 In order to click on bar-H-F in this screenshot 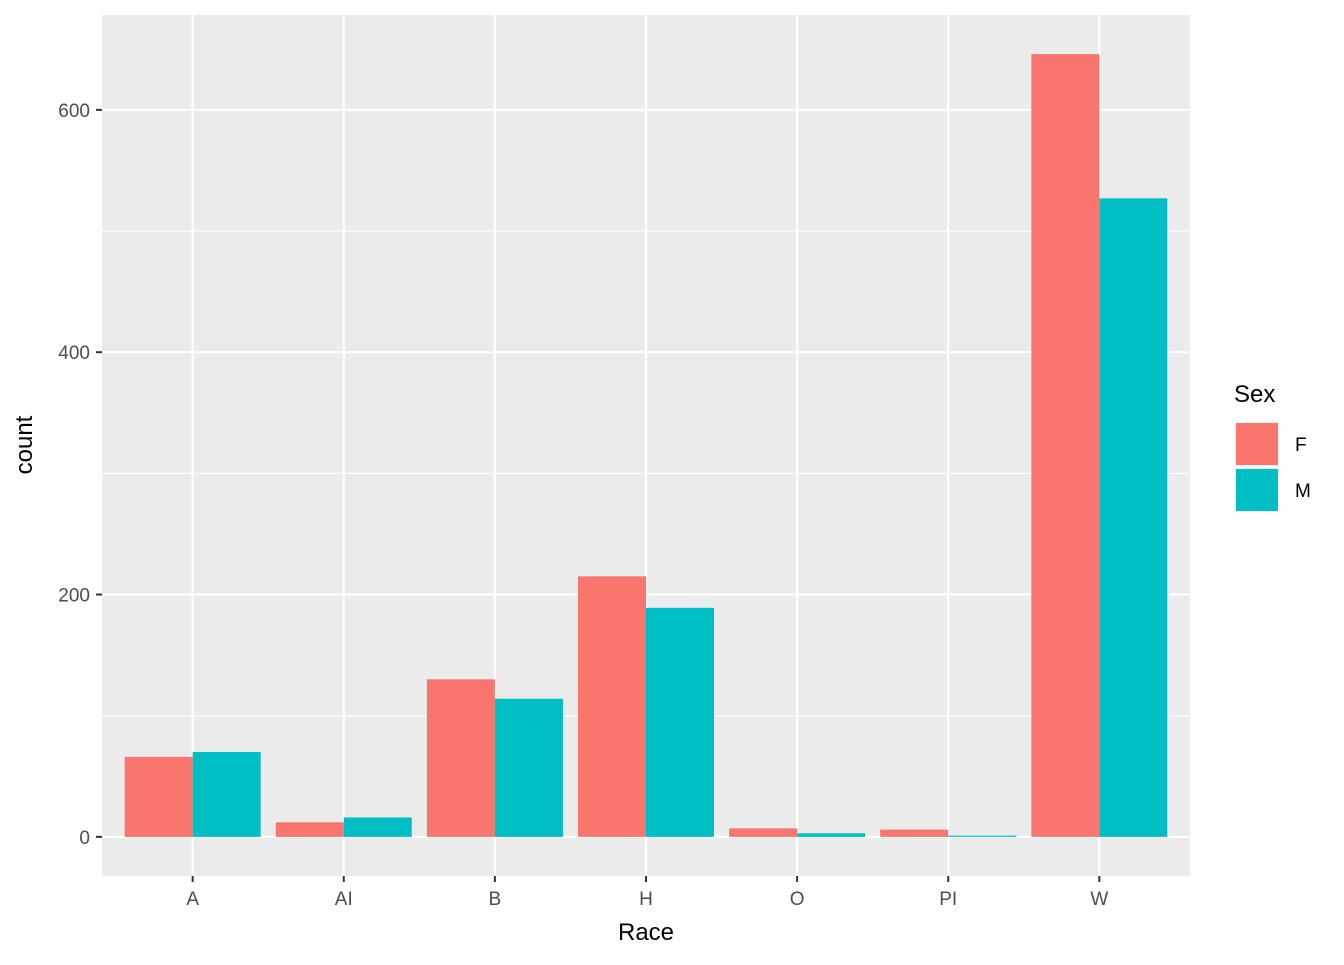, I will do `click(612, 706)`.